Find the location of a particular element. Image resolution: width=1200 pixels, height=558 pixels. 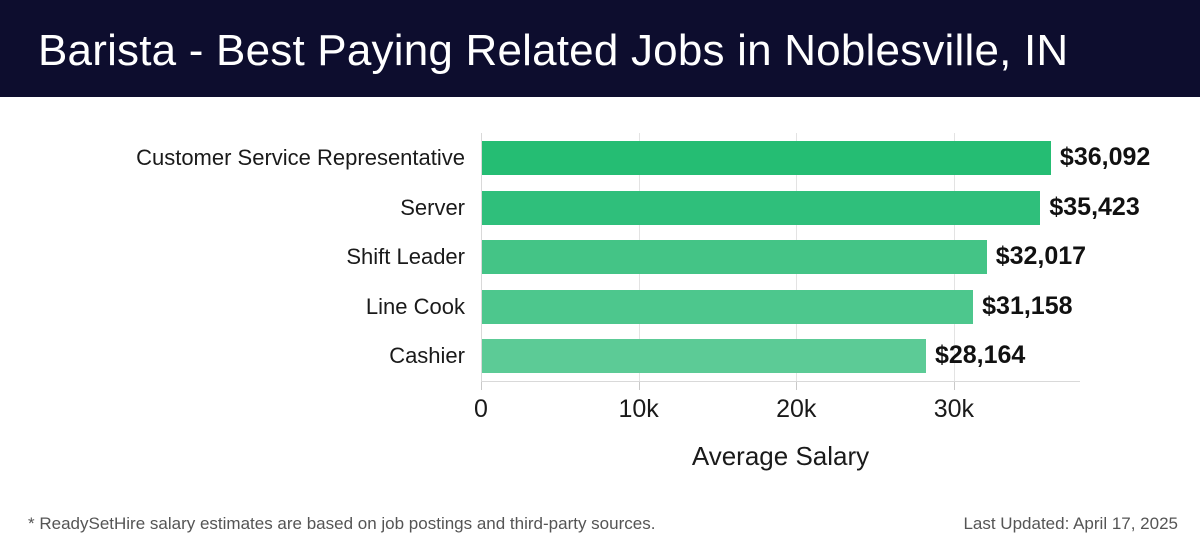

category-label-slot: Server is located at coordinates (233, 208).